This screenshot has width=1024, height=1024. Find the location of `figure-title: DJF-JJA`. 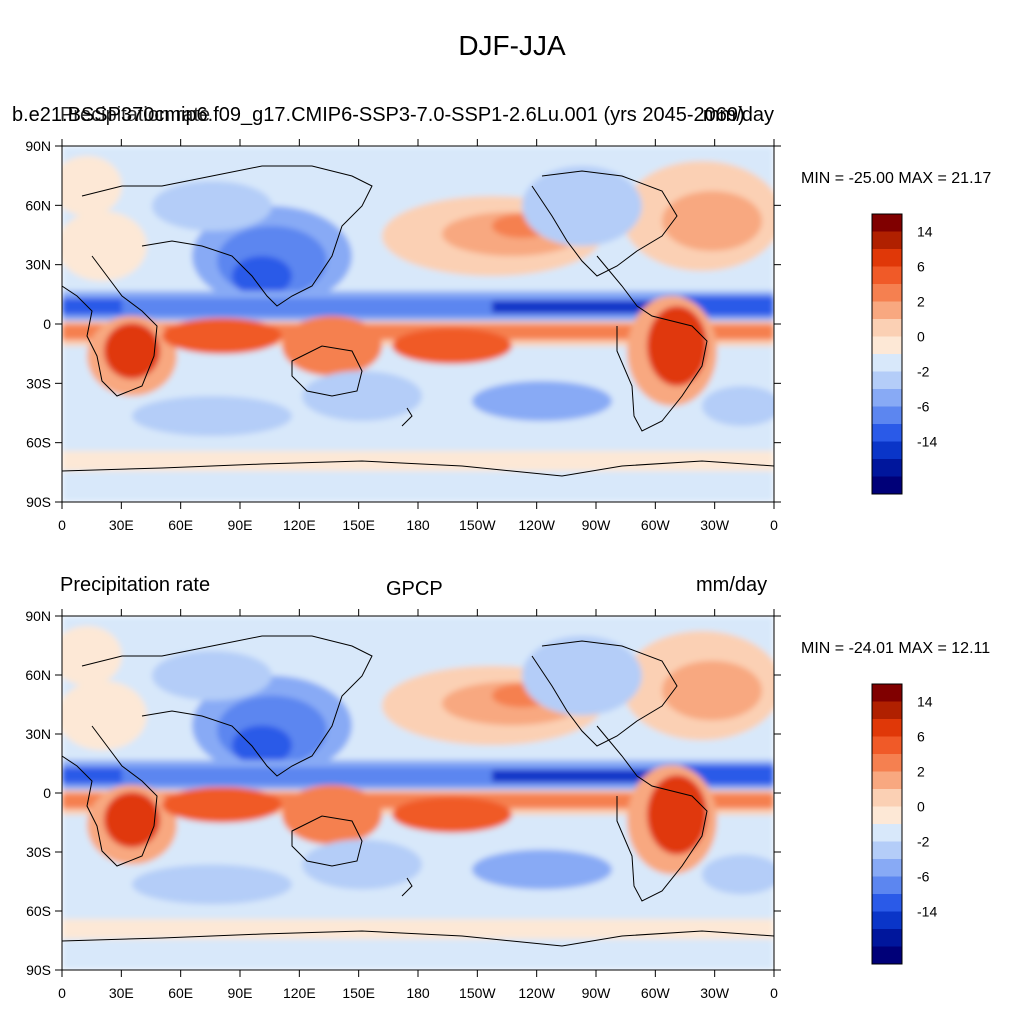

figure-title: DJF-JJA is located at coordinates (512, 45).